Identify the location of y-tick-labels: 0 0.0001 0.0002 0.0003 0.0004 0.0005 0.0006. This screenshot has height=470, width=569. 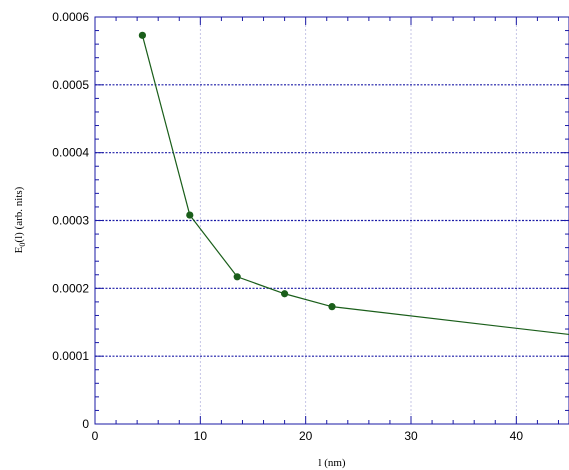
(70, 220).